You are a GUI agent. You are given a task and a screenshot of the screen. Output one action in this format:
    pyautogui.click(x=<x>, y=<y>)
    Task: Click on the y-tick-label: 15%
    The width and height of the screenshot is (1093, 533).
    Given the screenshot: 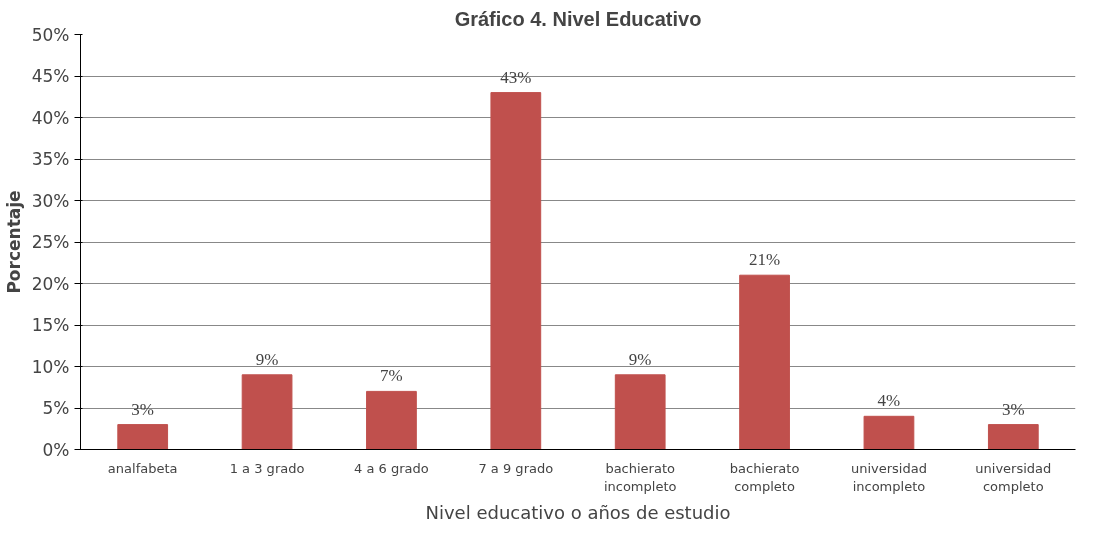 What is the action you would take?
    pyautogui.click(x=50, y=325)
    